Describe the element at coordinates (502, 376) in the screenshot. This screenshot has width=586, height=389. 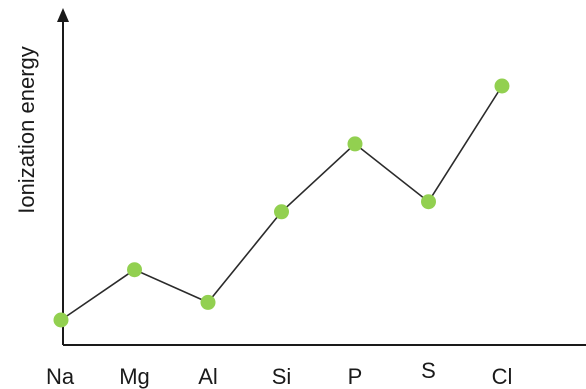
I see `x-tick-label-cl: Cl` at that location.